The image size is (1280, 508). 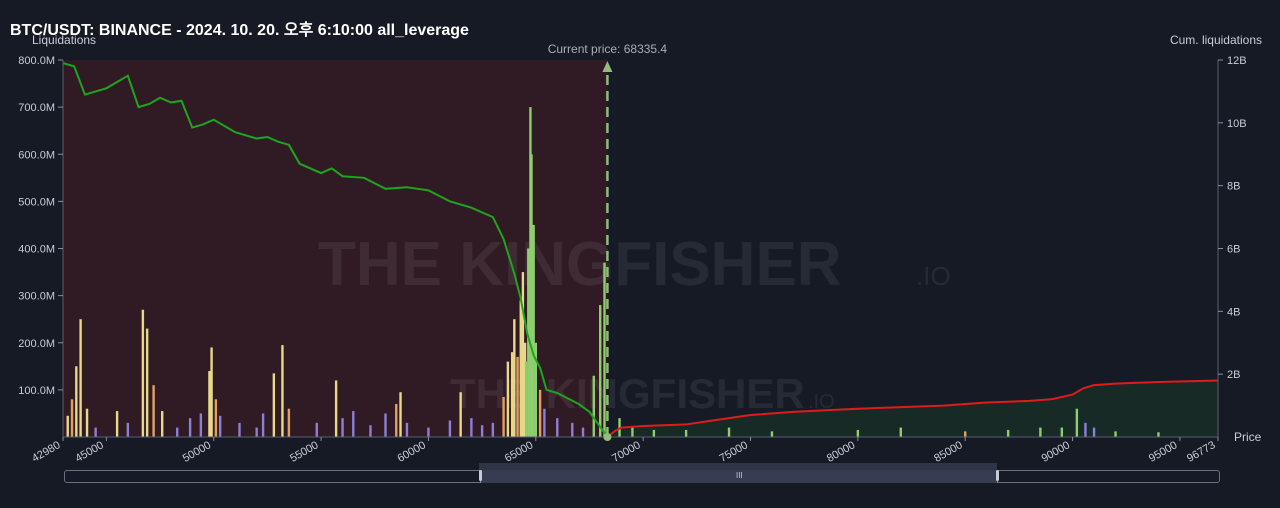 What do you see at coordinates (36, 61) in the screenshot?
I see `y-tick-label: 800.0M` at bounding box center [36, 61].